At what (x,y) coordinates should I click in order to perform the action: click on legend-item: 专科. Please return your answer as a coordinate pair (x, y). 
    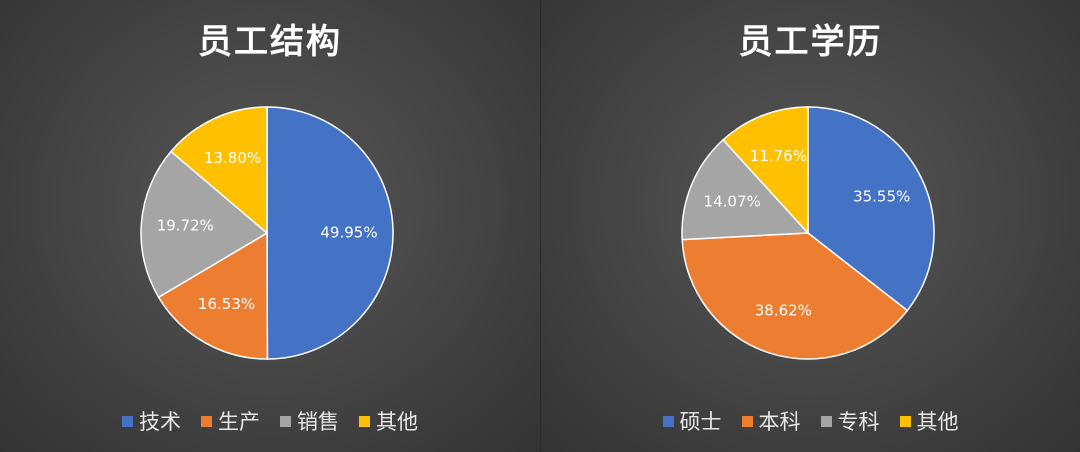
    Looking at the image, I should click on (850, 421).